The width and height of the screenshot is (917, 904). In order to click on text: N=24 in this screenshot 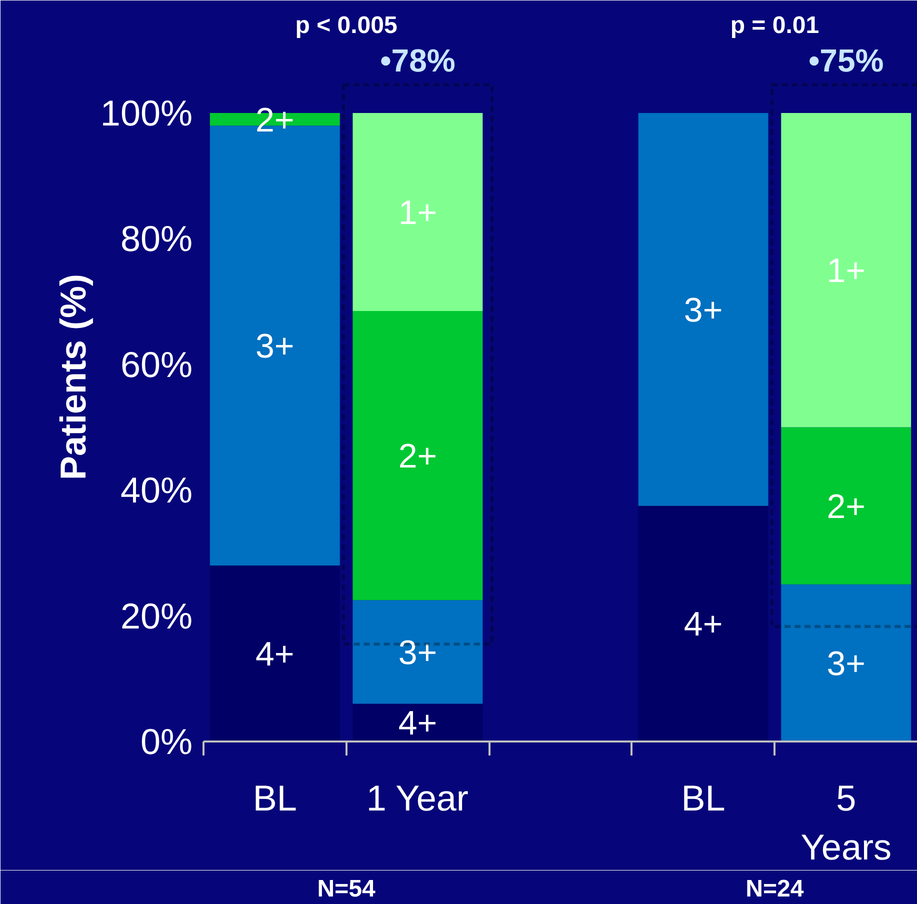, I will do `click(775, 889)`.